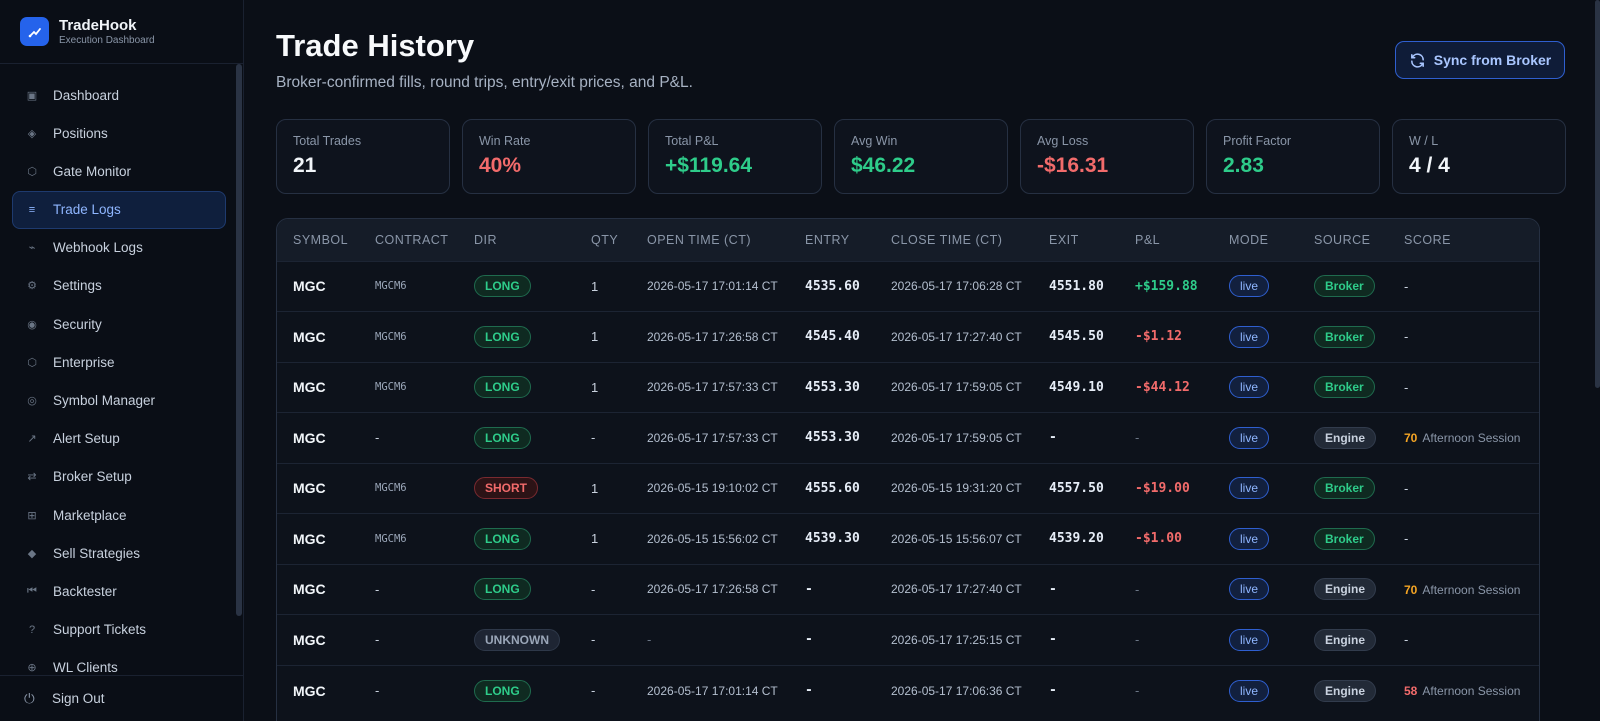 The width and height of the screenshot is (1600, 721). Describe the element at coordinates (119, 668) in the screenshot. I see `sidebar-item-wl-clients: ⊕ WL Clients` at that location.